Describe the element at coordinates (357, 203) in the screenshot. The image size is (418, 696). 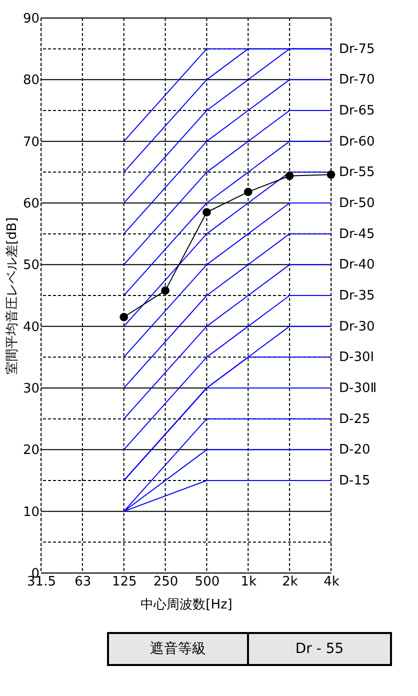
I see `series-label: Dr-50` at that location.